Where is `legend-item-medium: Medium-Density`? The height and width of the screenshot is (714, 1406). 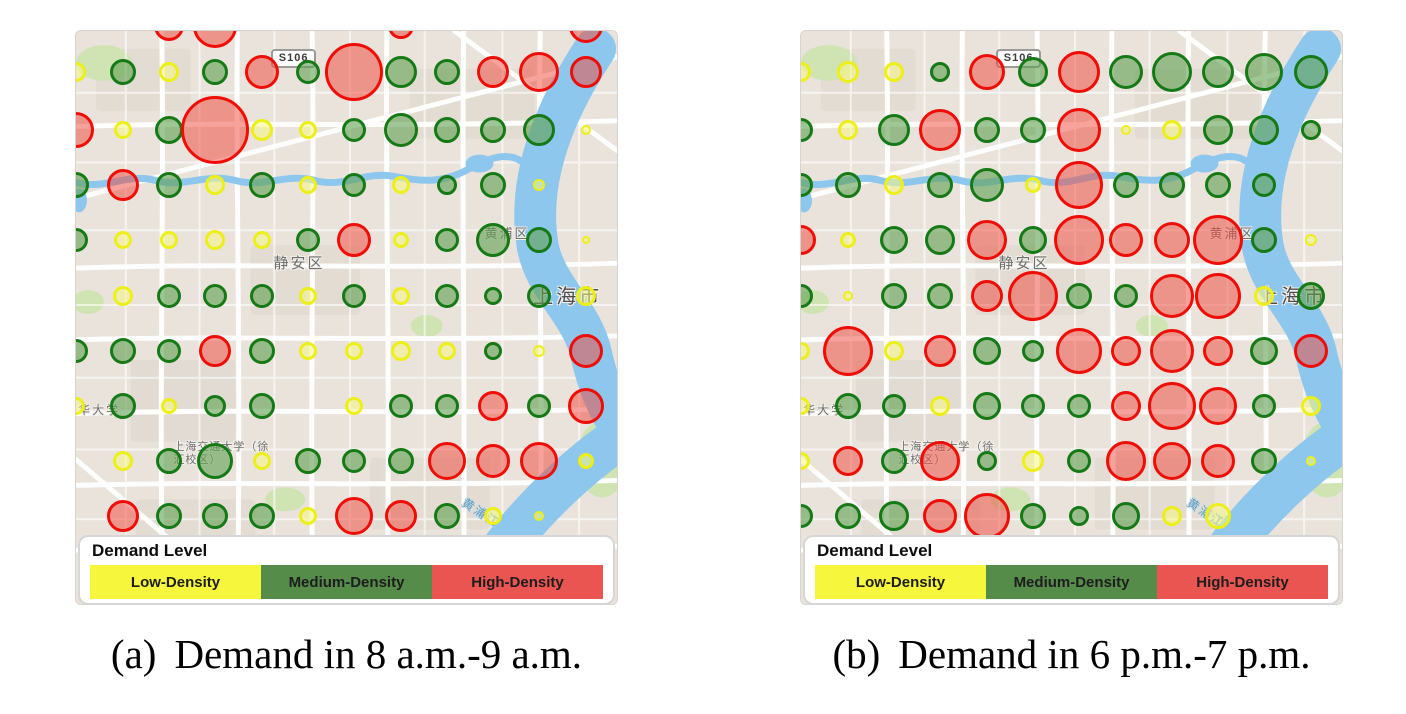 legend-item-medium: Medium-Density is located at coordinates (346, 582).